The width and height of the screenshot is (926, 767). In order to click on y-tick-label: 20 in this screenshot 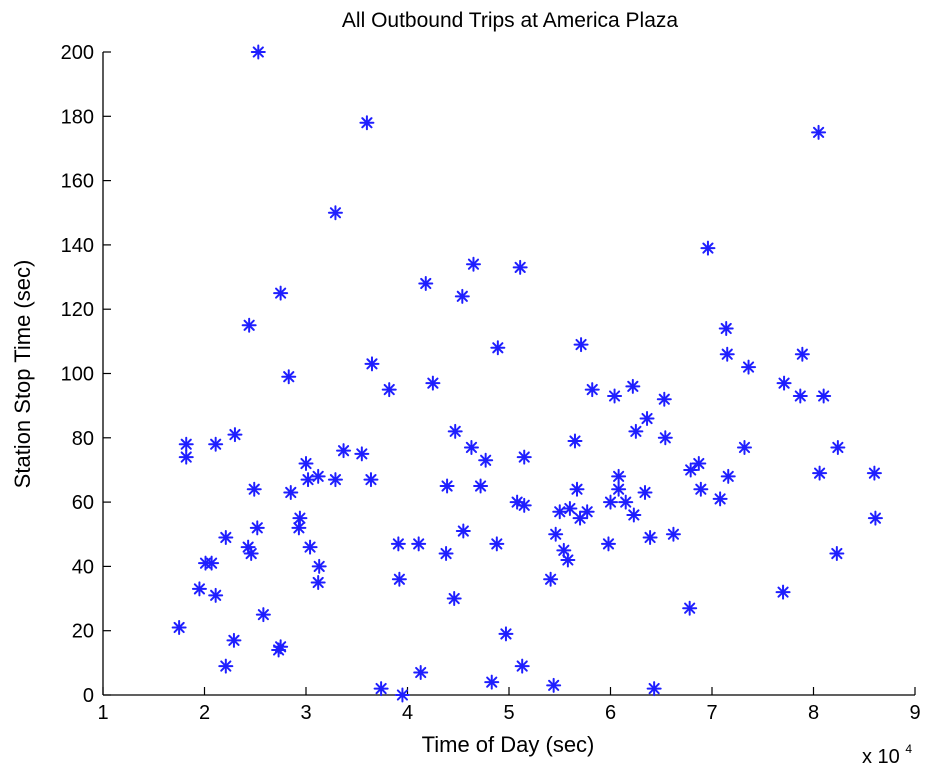, I will do `click(83, 632)`.